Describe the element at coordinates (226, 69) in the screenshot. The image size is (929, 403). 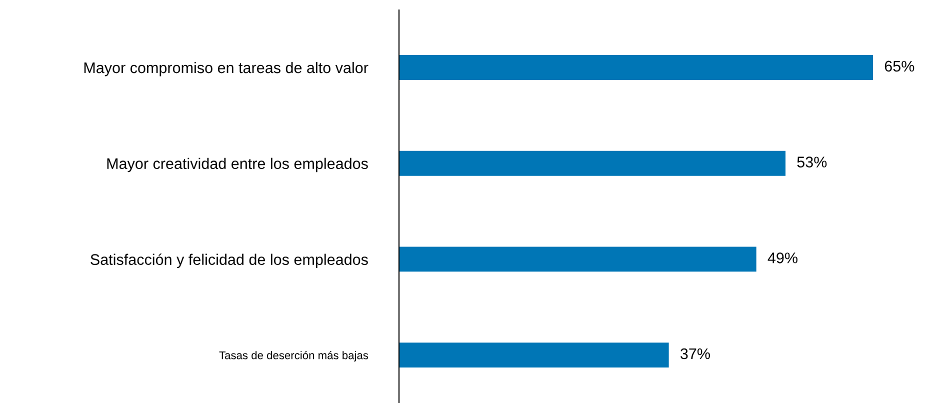
I see `y-tick-label: Mayor compromiso en tareas de alto valor` at that location.